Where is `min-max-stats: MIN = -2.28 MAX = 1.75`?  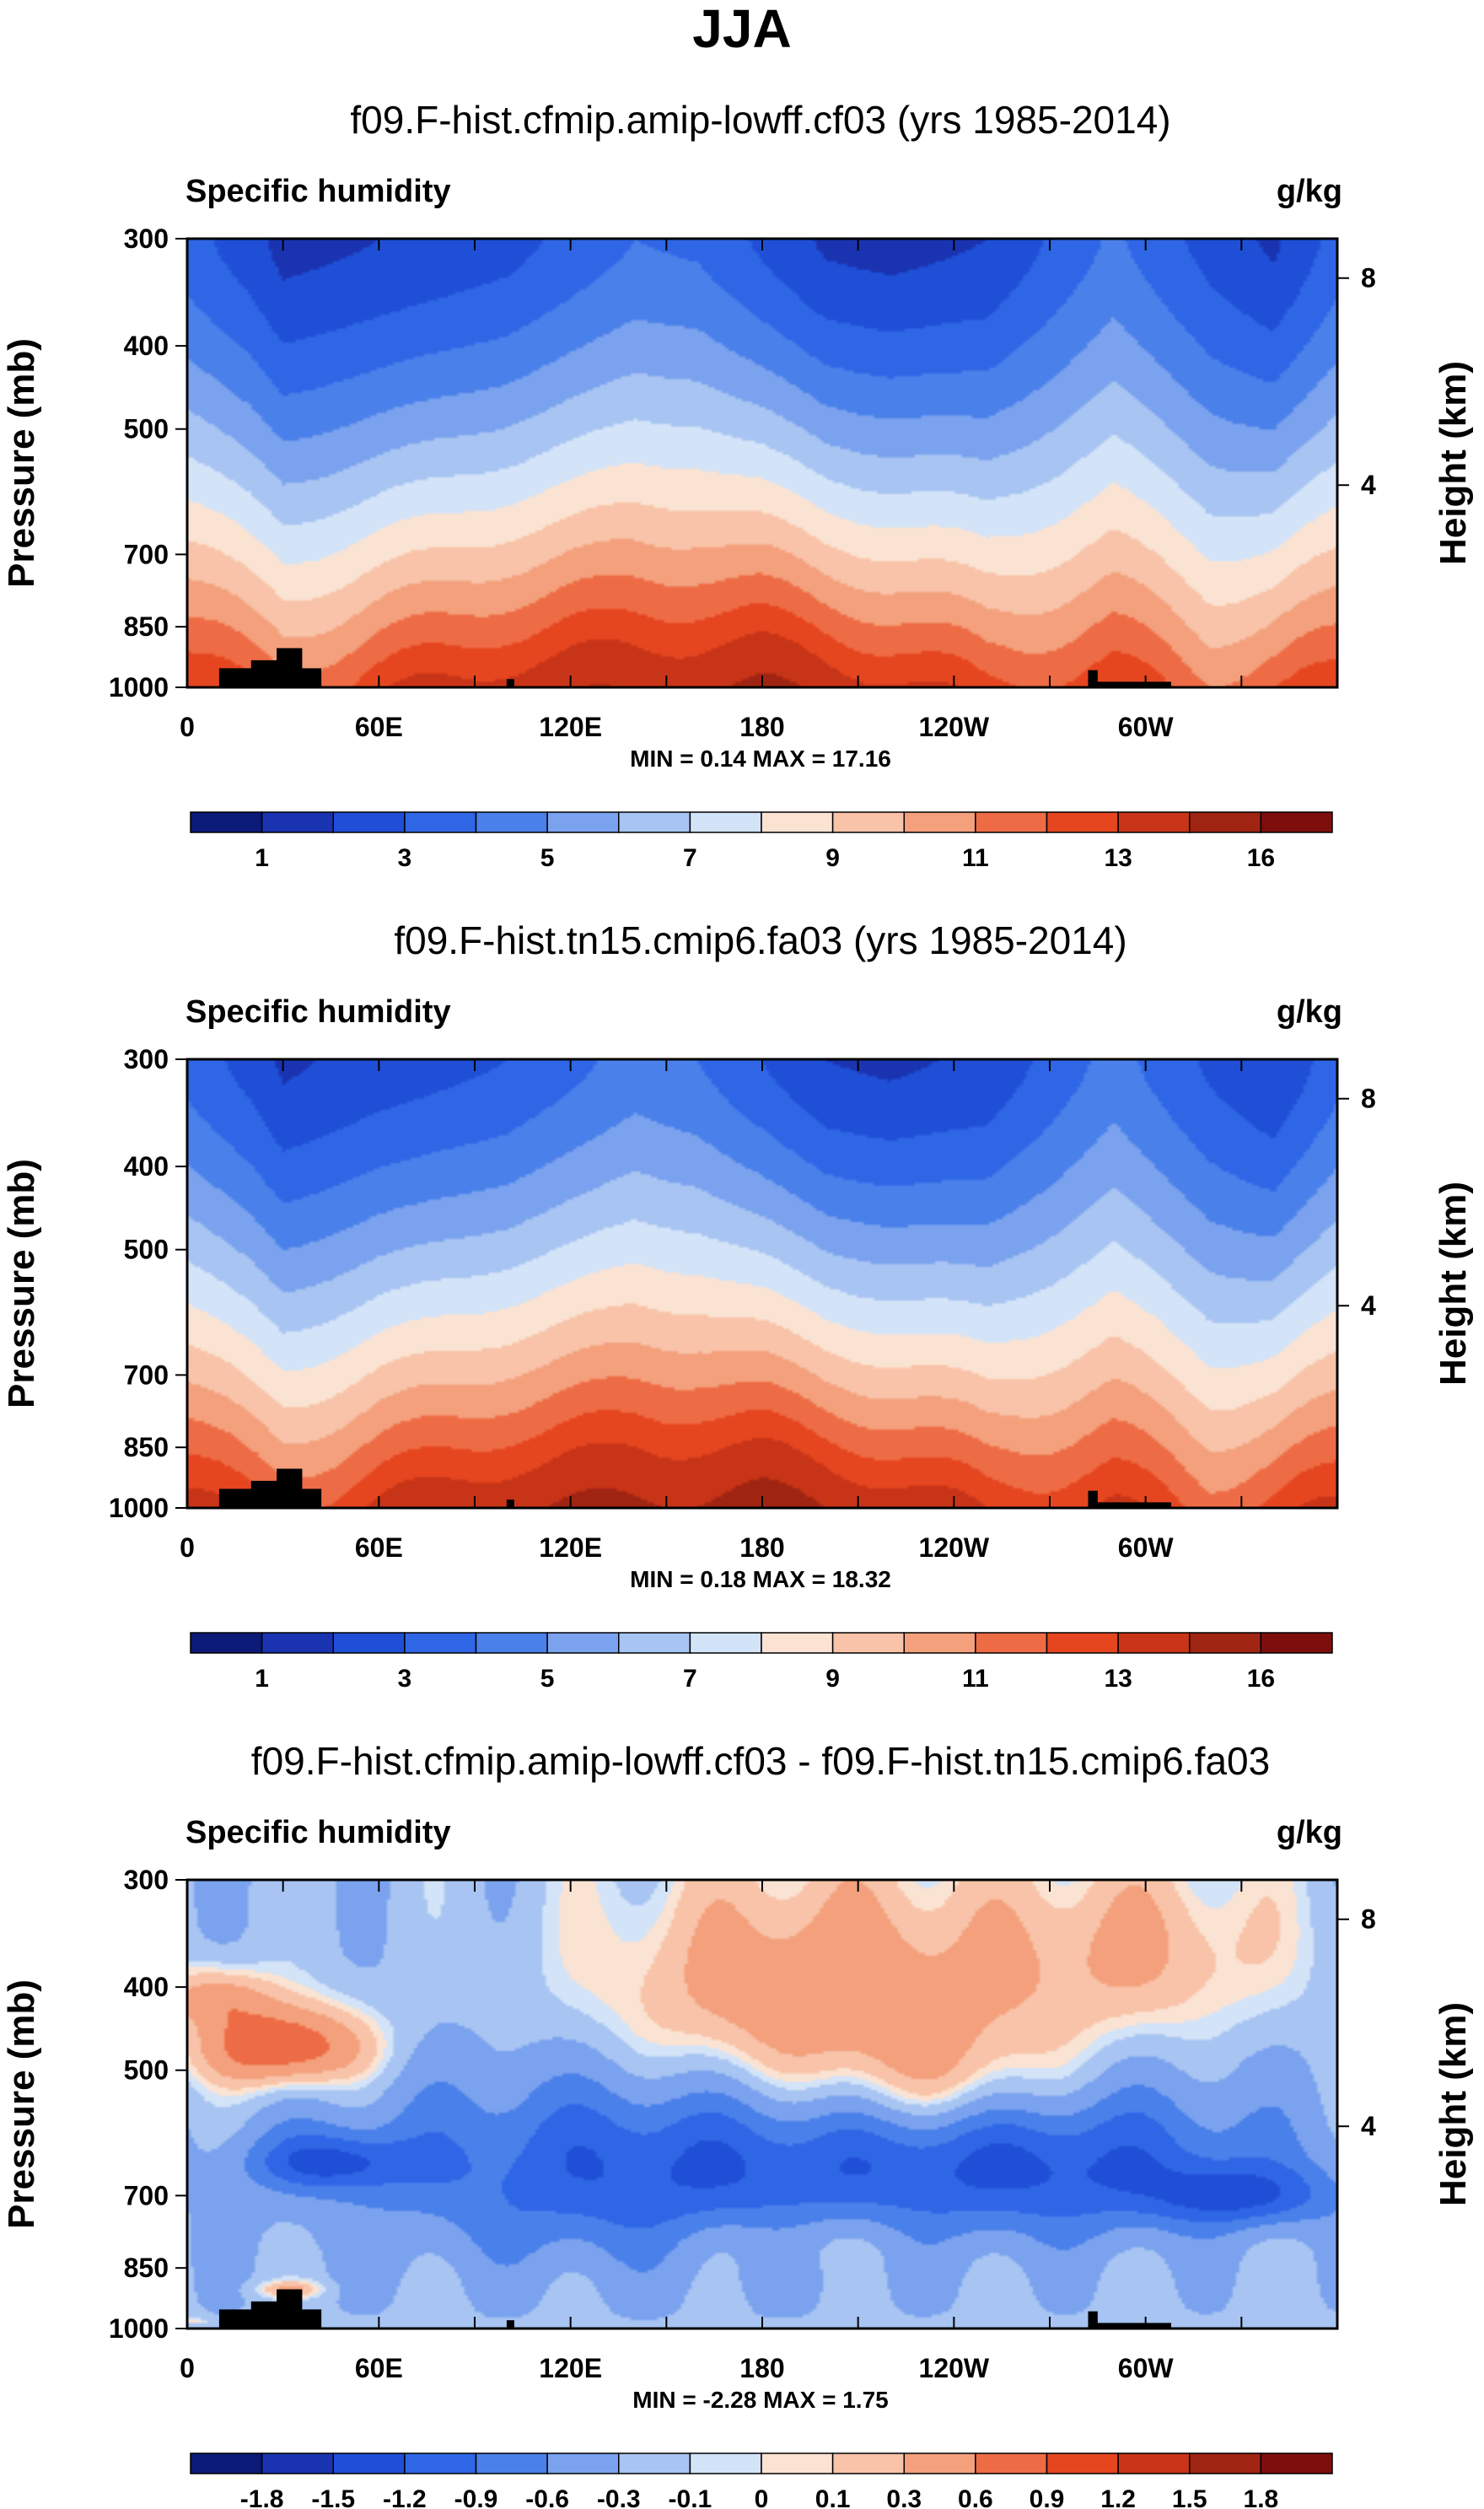 min-max-stats: MIN = -2.28 MAX = 1.75 is located at coordinates (760, 2400).